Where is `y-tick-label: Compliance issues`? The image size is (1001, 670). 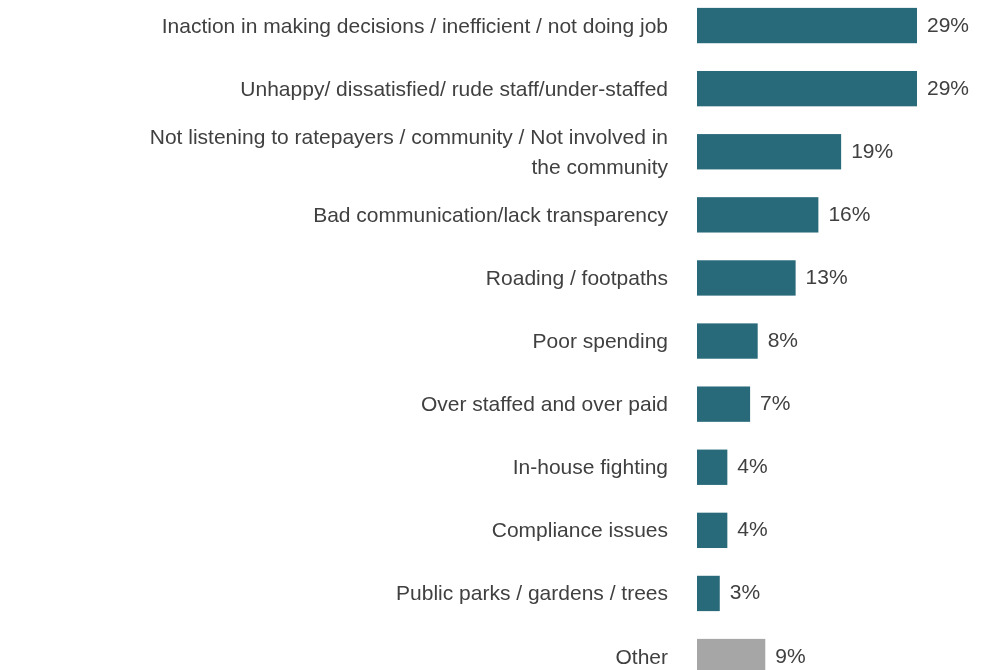 y-tick-label: Compliance issues is located at coordinates (579, 530).